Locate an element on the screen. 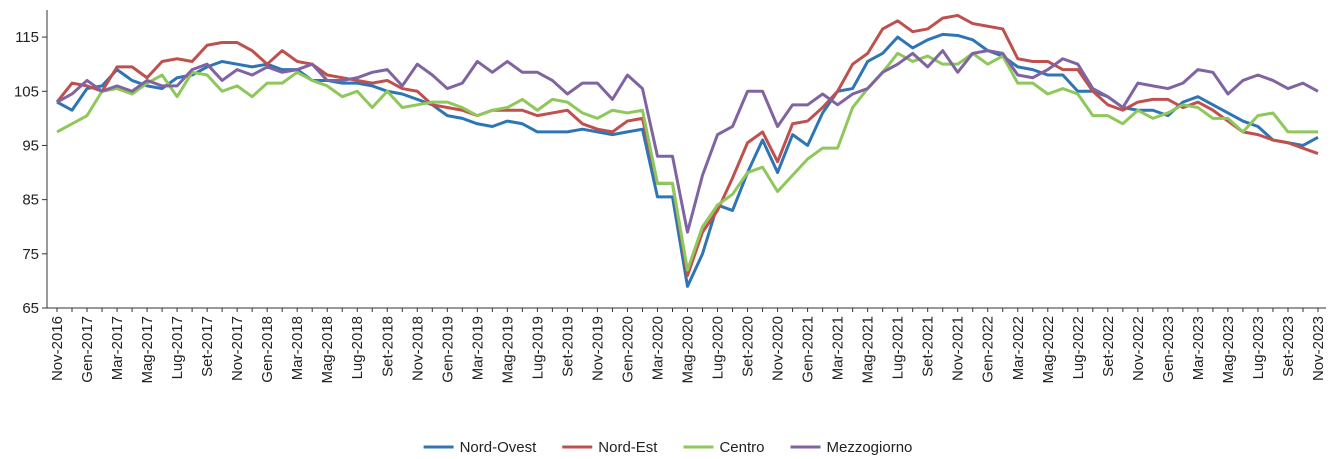 The height and width of the screenshot is (459, 1336). x-tick-label: Nov-2022 is located at coordinates (1138, 348).